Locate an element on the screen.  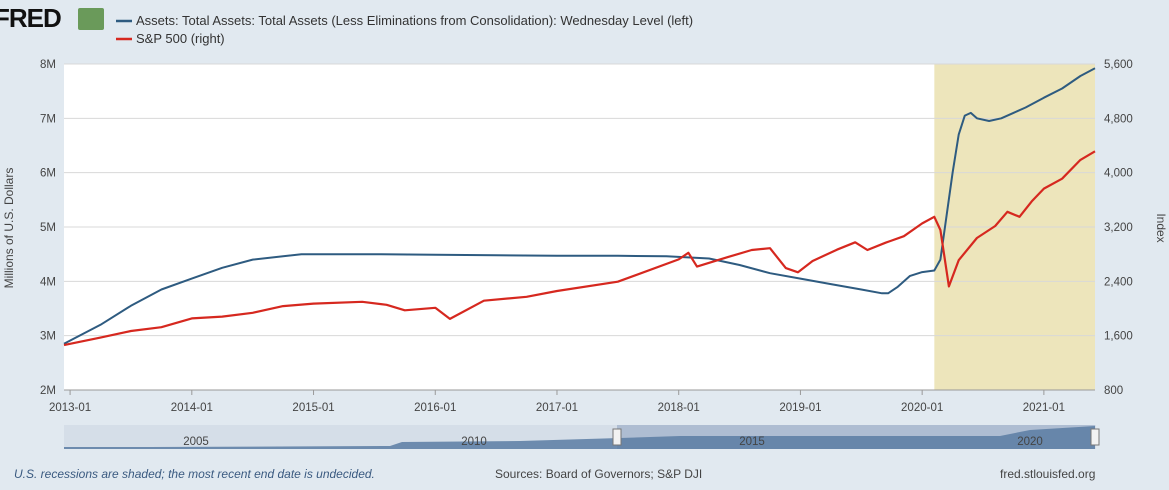
right-tick-label: 2,400 is located at coordinates (1118, 282).